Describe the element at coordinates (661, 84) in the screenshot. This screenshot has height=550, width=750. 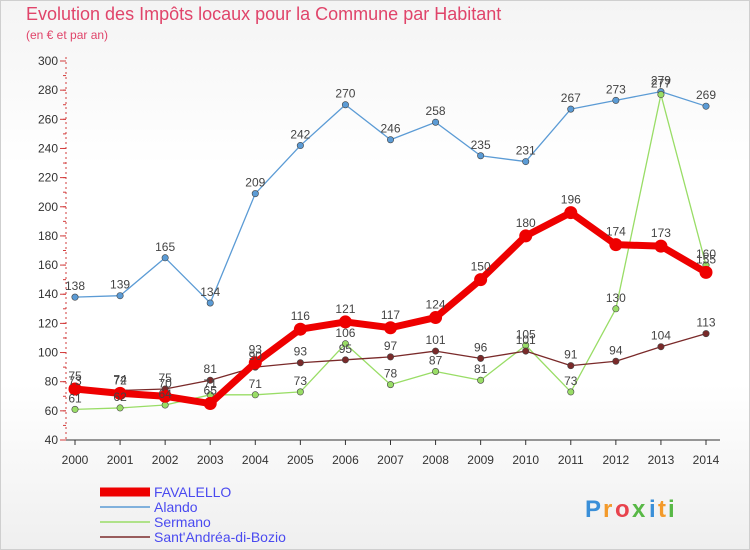
I see `data-label: 277` at that location.